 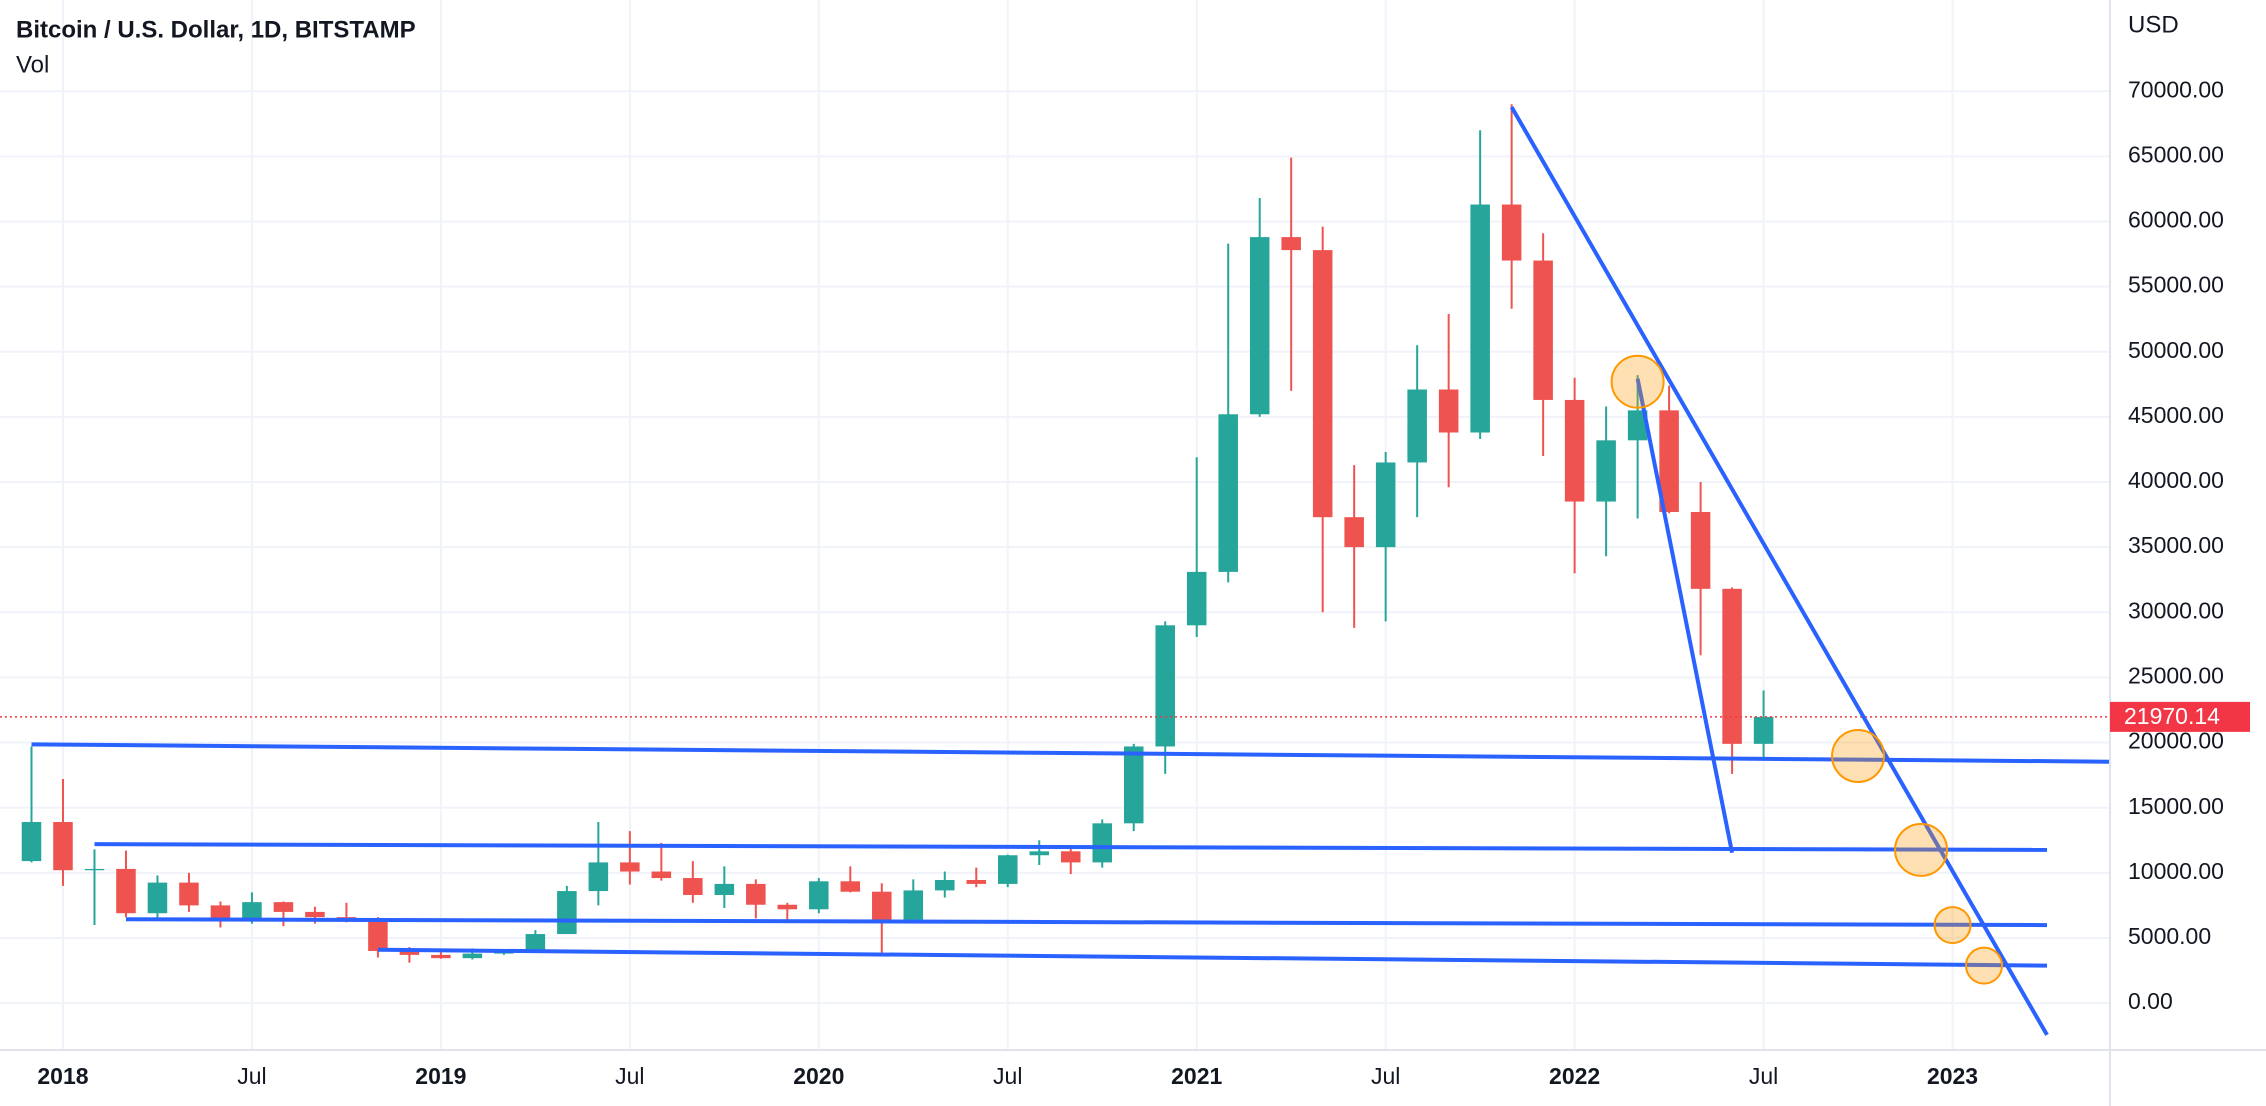 I want to click on chart-subtitle: Vol, so click(x=32, y=64).